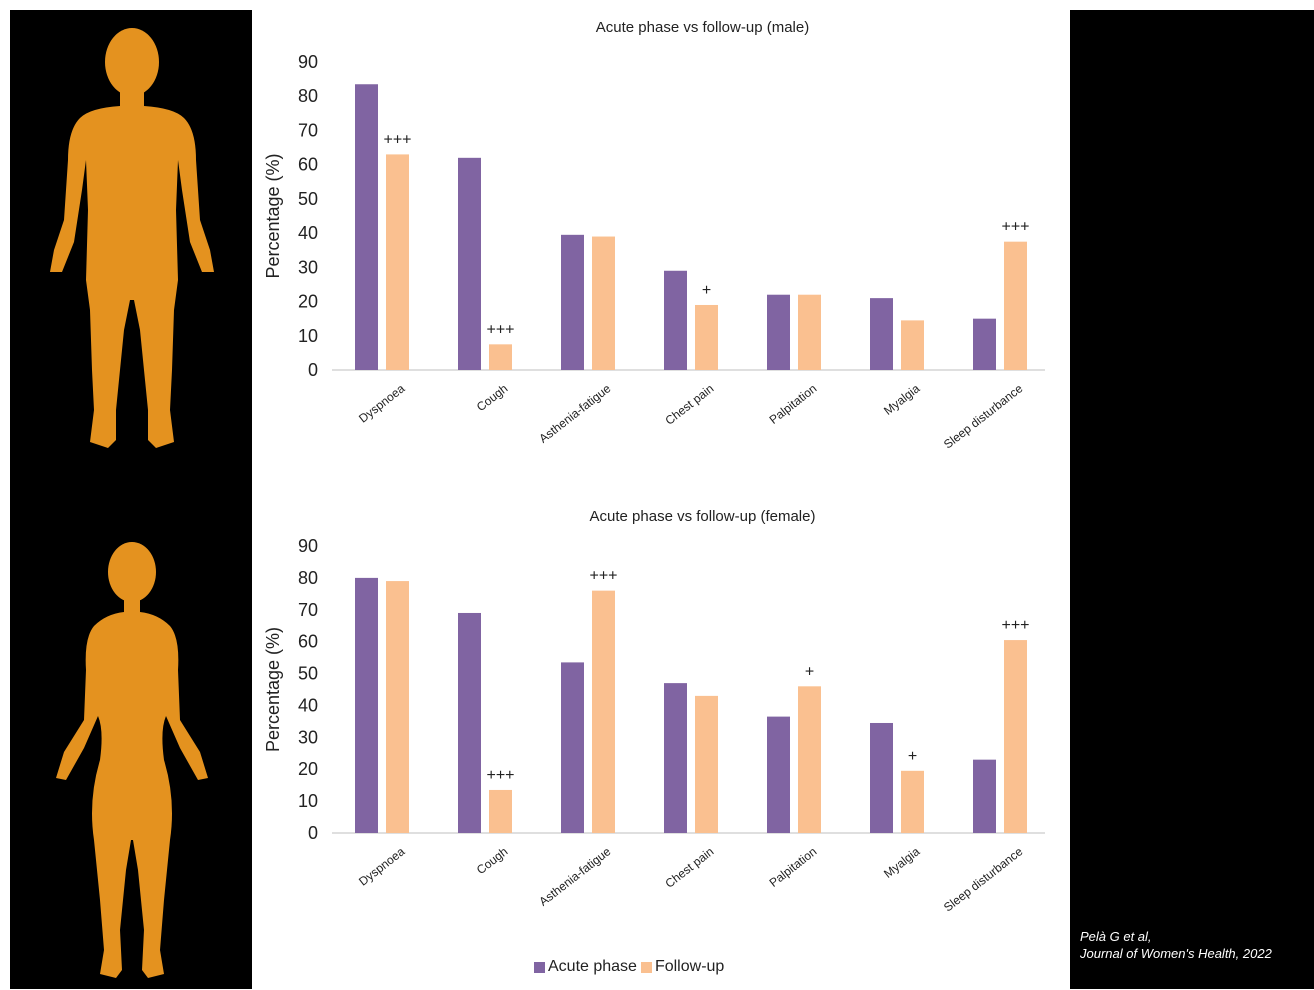 This screenshot has width=1314, height=990. I want to click on x-tick-label-male: Chest pain, so click(690, 404).